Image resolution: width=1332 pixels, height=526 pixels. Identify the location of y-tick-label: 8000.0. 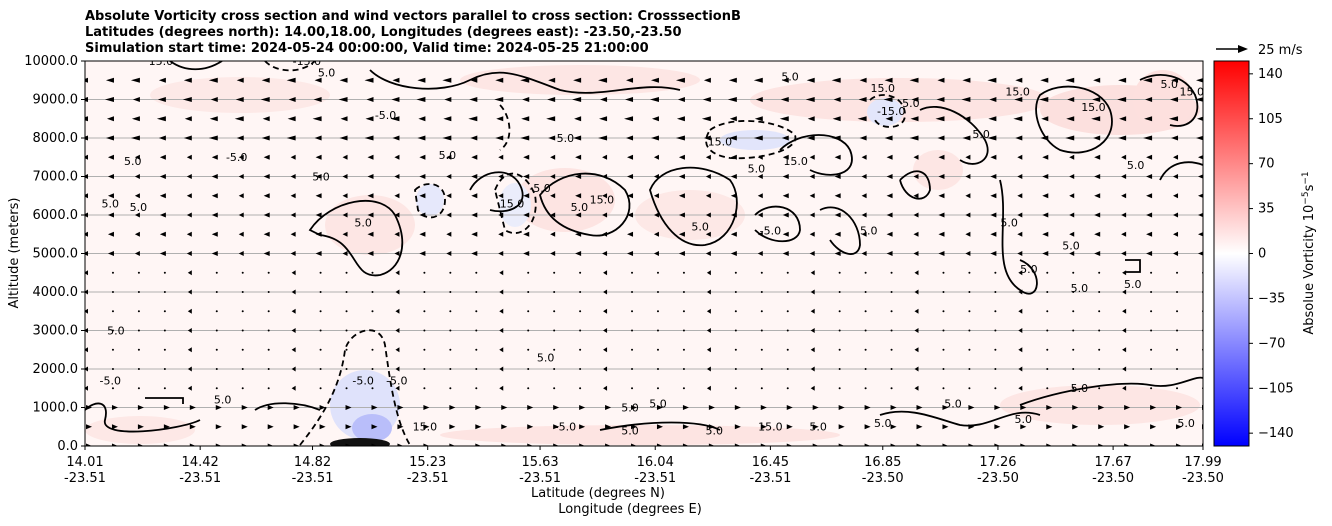
(56, 138).